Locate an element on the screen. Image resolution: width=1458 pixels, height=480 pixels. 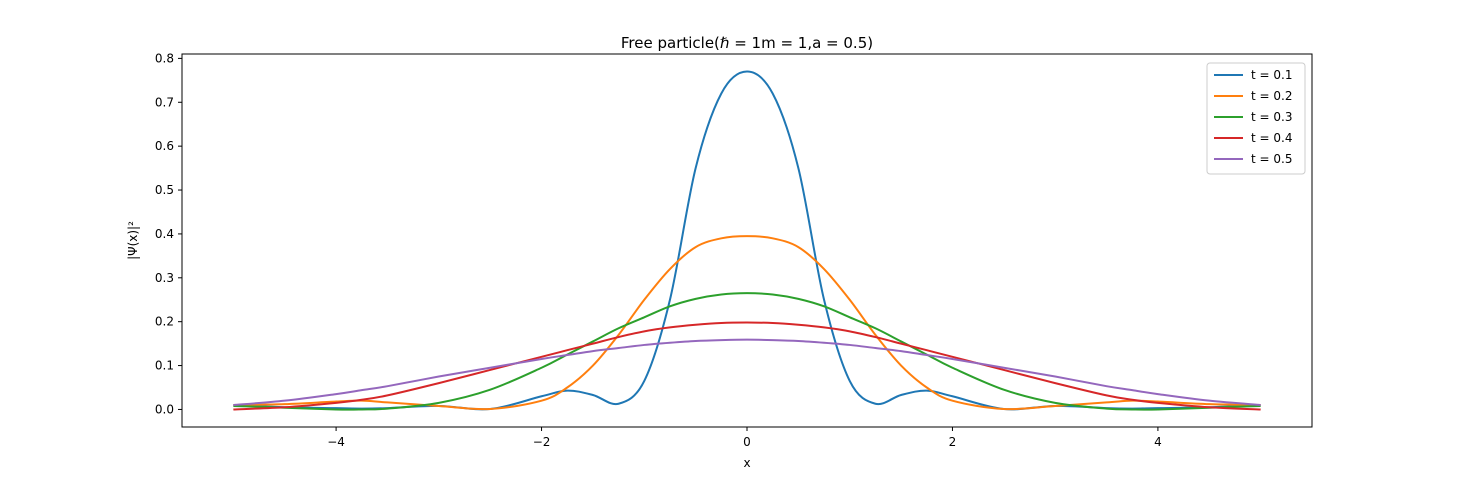
x-tick-label: 0 is located at coordinates (747, 442).